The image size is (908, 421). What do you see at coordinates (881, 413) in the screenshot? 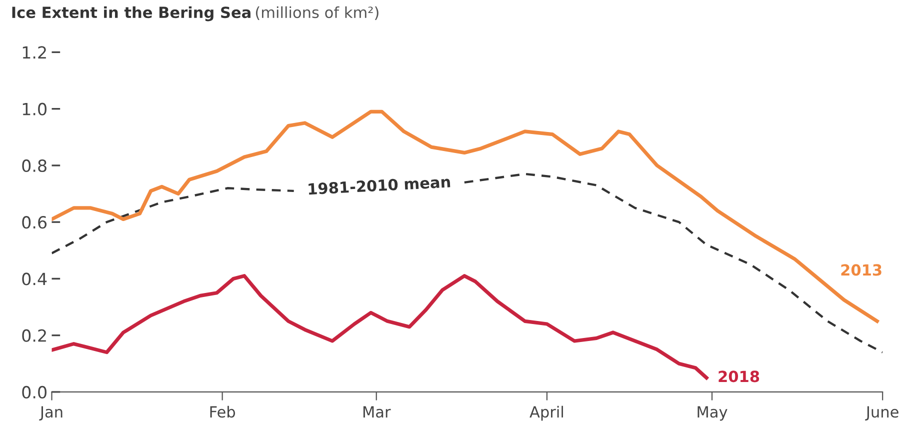
I see `x-tick-label: June` at bounding box center [881, 413].